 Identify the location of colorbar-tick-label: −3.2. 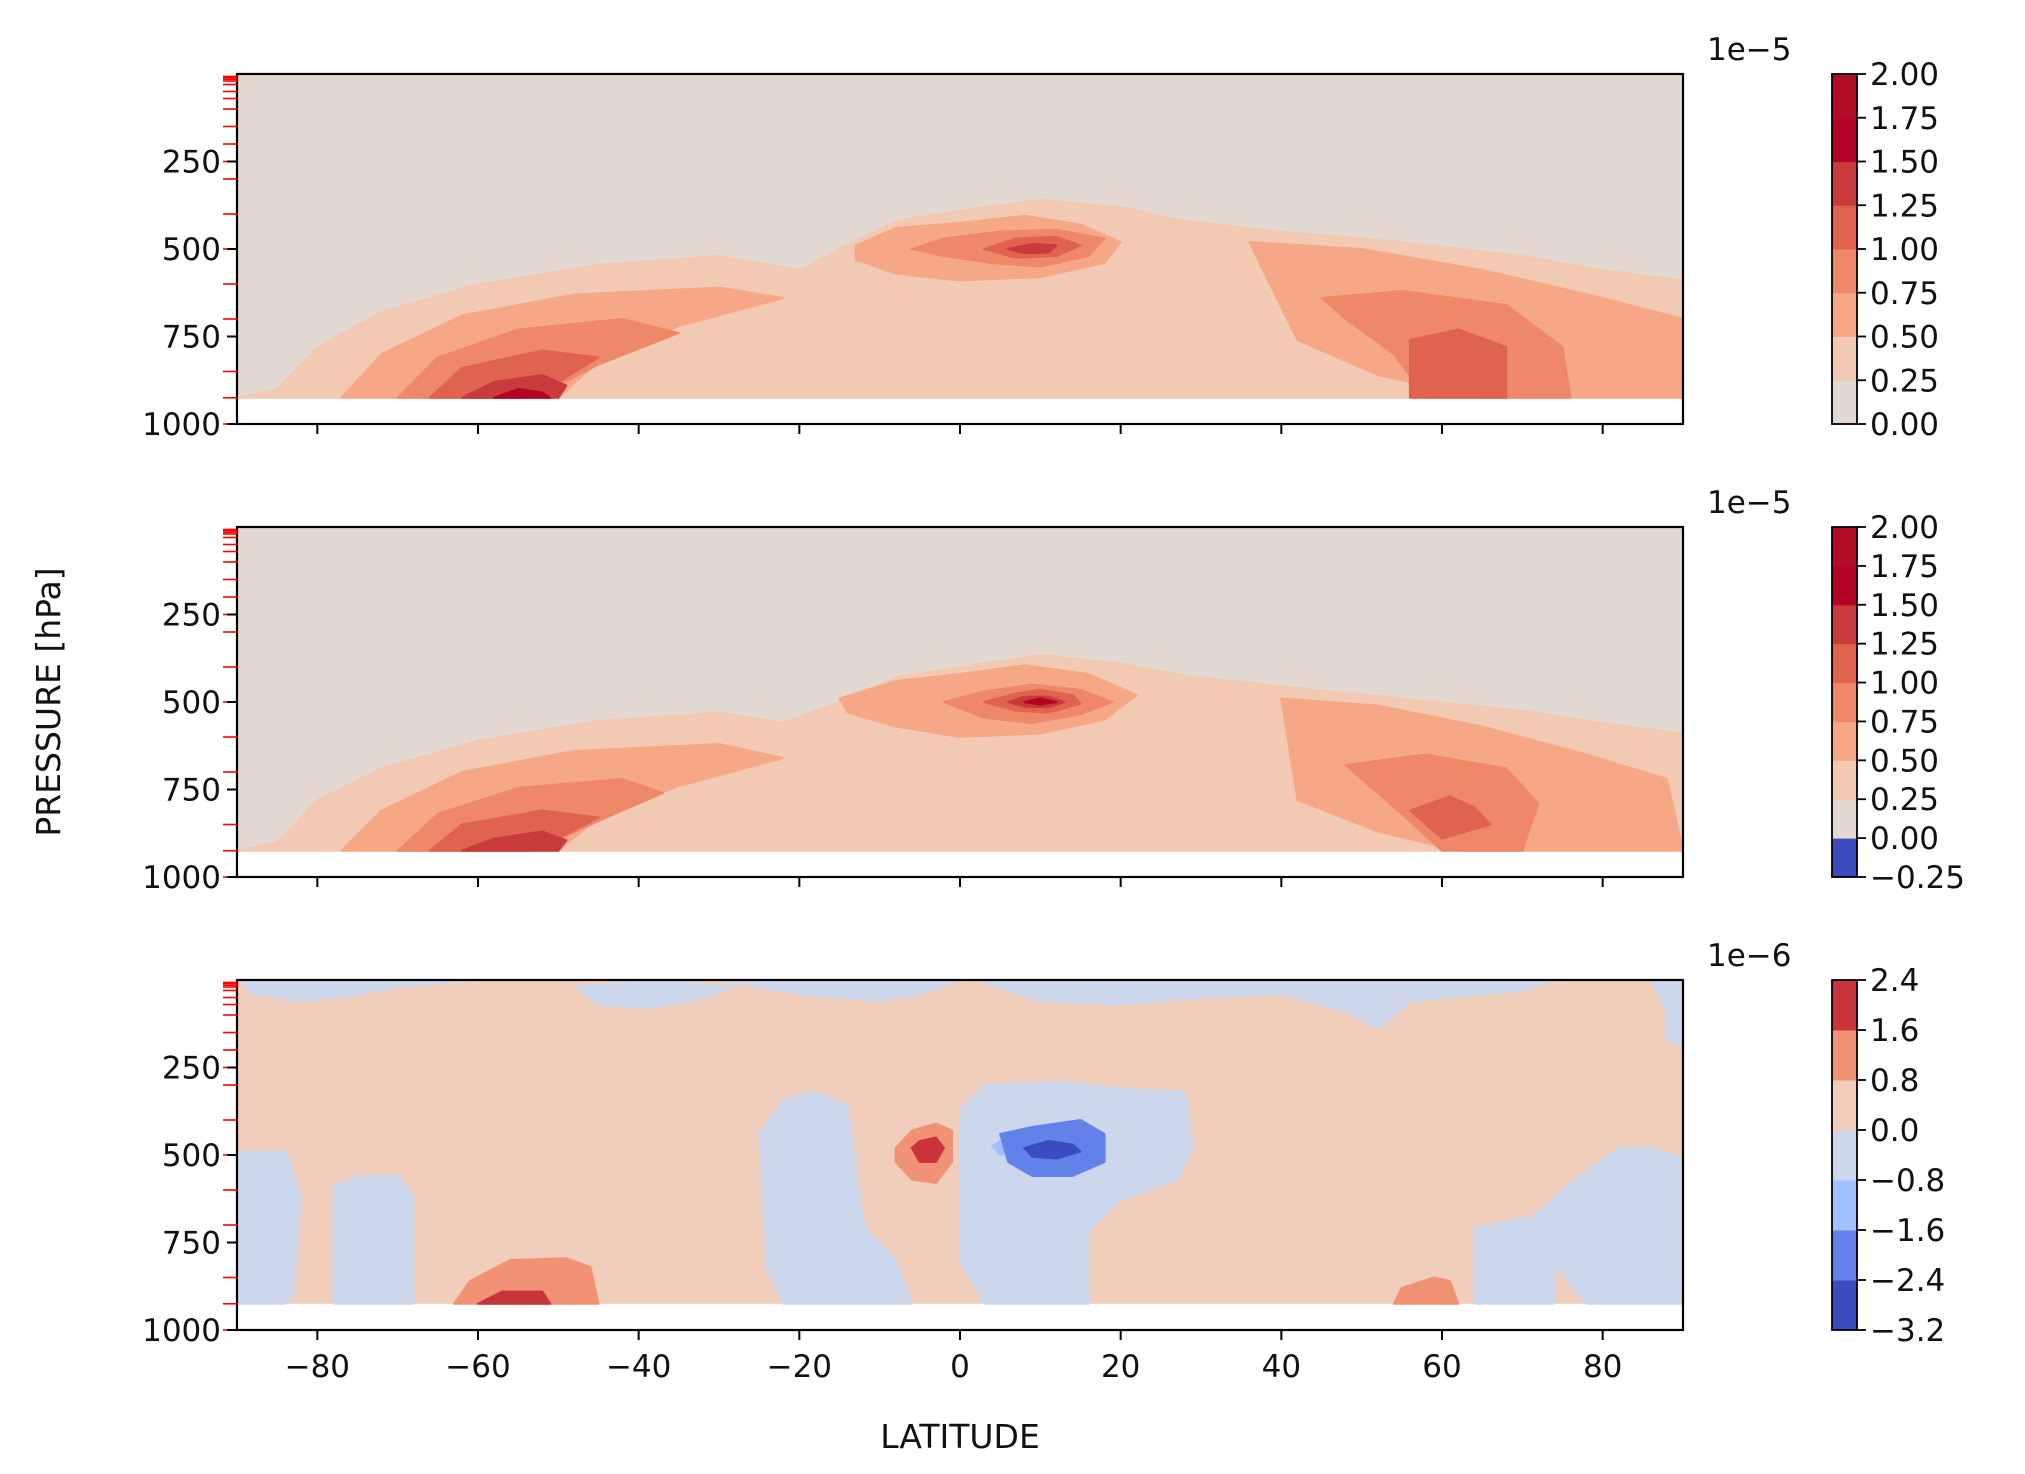
(1907, 1331).